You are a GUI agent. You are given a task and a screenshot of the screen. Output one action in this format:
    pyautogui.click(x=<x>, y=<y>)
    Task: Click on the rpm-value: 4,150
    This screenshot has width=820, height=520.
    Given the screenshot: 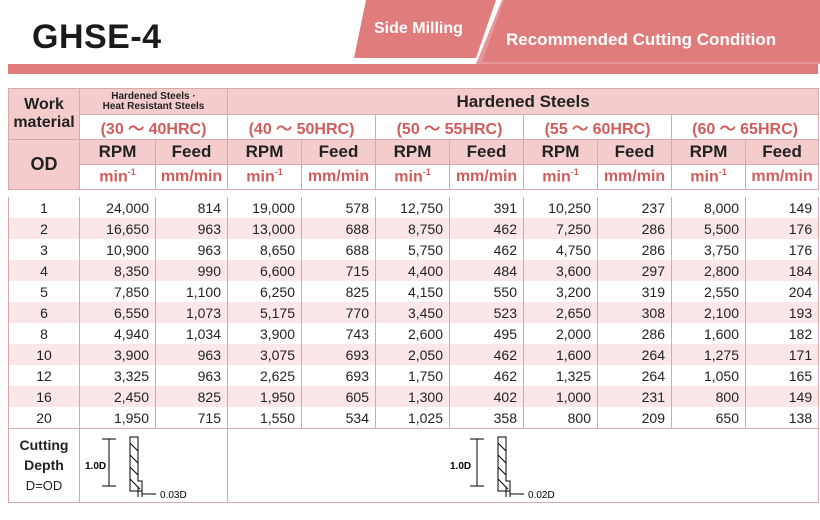 What is the action you would take?
    pyautogui.click(x=412, y=291)
    